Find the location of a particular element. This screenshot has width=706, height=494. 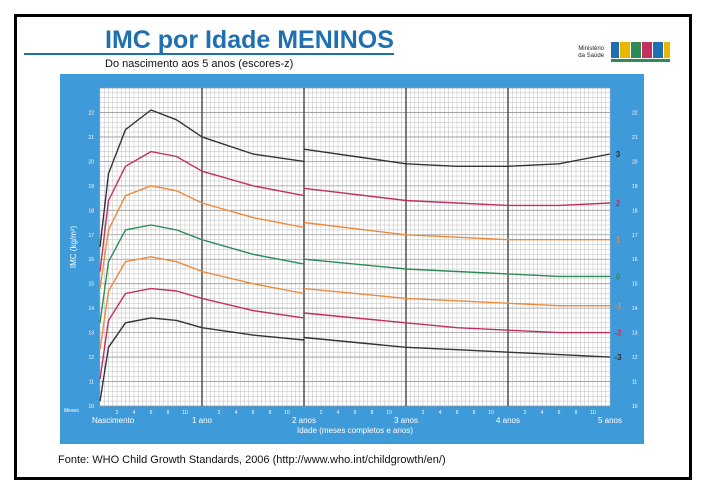

y-tick-label-left: 14 is located at coordinates (91, 309).